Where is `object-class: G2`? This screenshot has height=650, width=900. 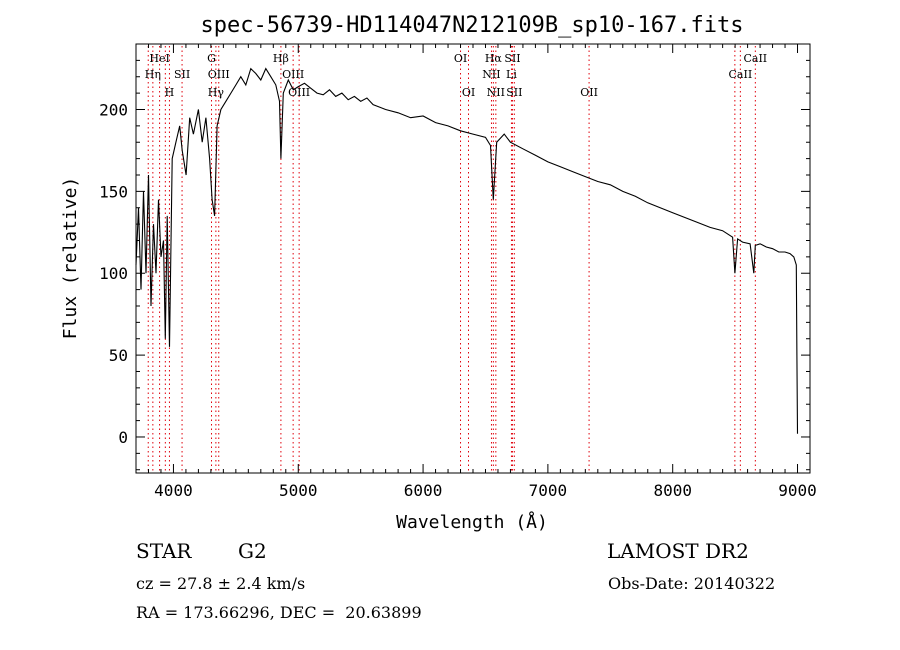 object-class: G2 is located at coordinates (252, 551).